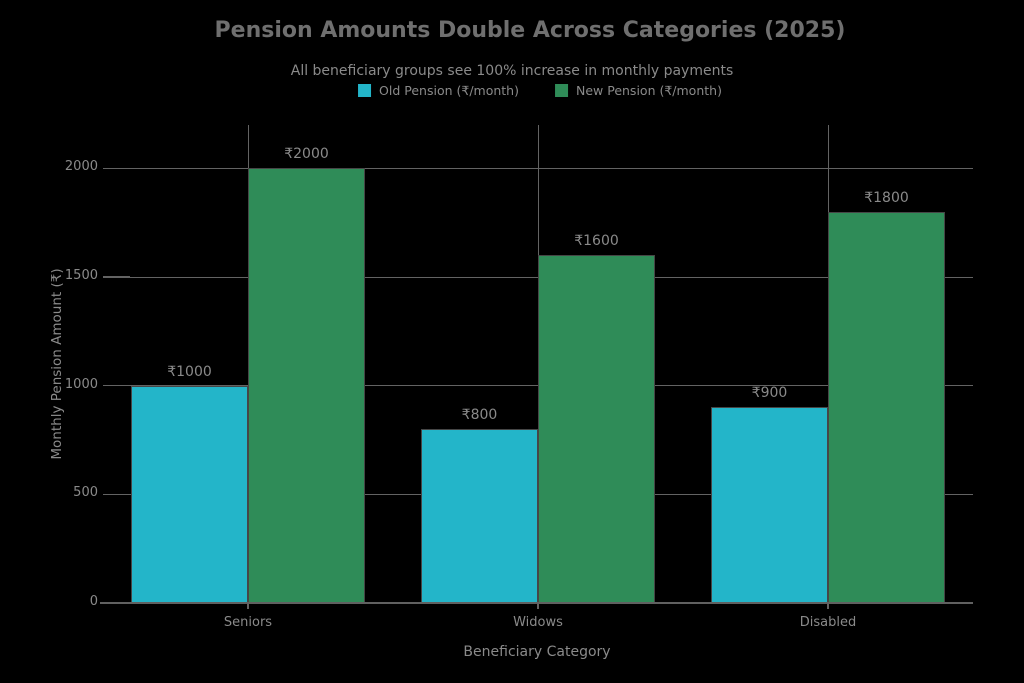 This screenshot has width=1024, height=683. Describe the element at coordinates (306, 154) in the screenshot. I see `bar-value-label: ₹2000` at that location.